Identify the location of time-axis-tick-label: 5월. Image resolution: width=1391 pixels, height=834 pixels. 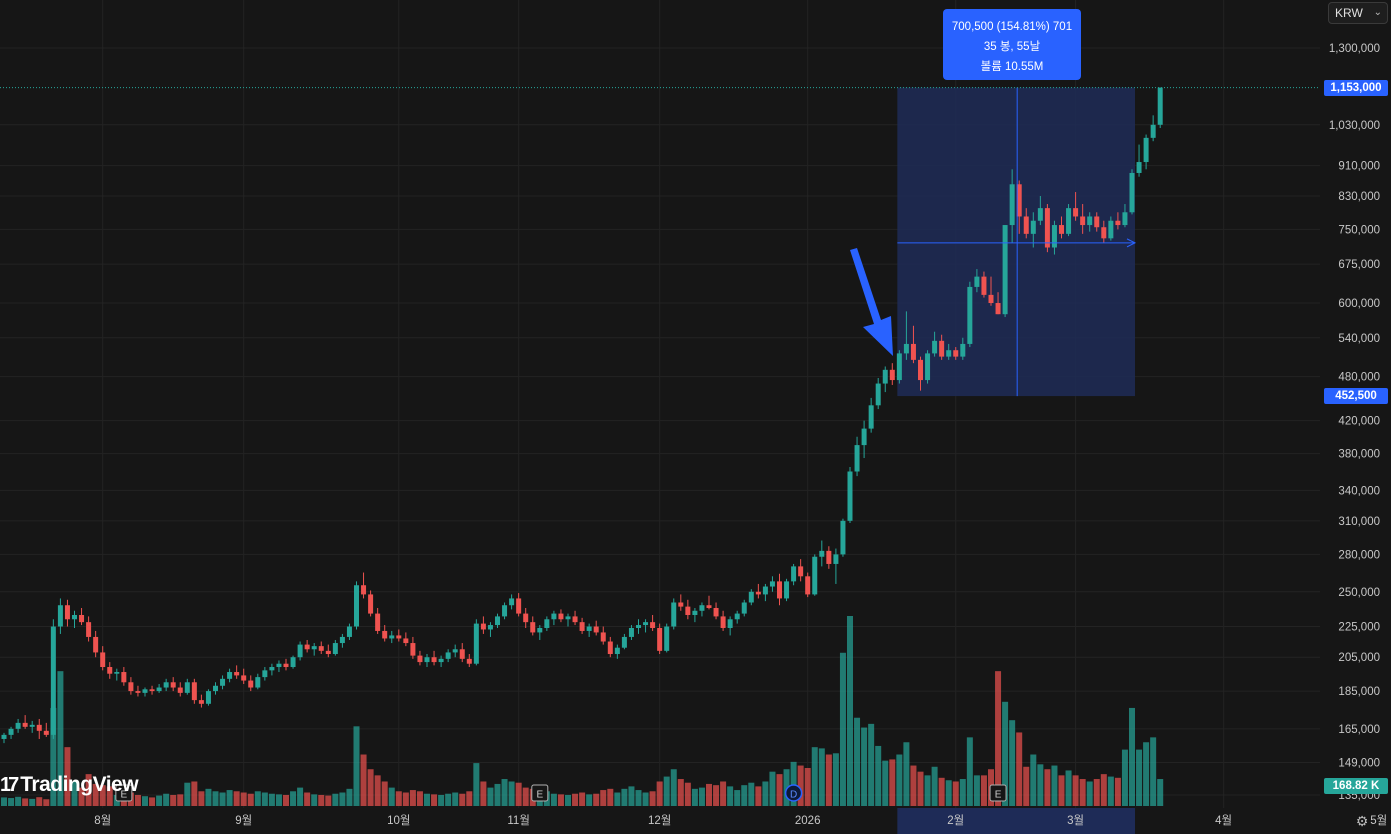
(1378, 820).